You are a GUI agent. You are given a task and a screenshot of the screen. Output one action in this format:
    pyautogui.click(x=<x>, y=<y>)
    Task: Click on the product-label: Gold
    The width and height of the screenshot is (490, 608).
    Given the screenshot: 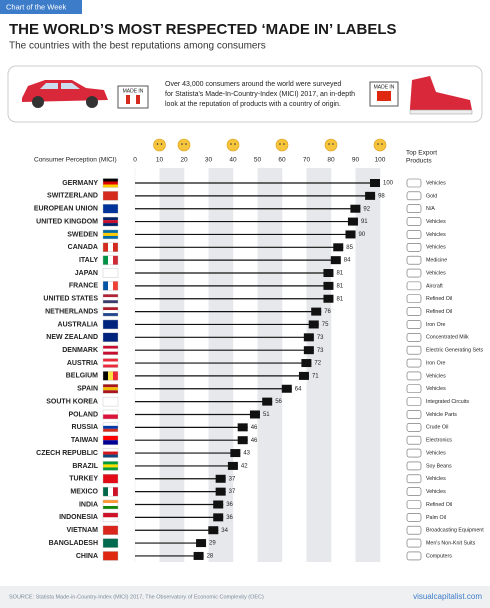 What is the action you would take?
    pyautogui.click(x=431, y=196)
    